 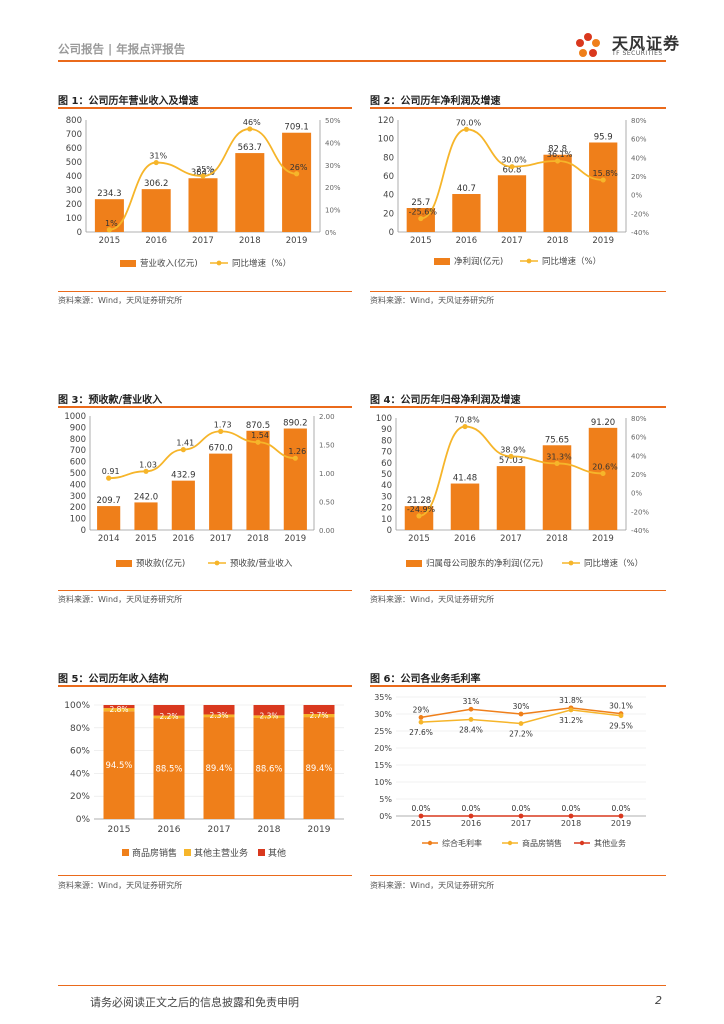 I want to click on growth-value-label: 20.6%, so click(x=605, y=466).